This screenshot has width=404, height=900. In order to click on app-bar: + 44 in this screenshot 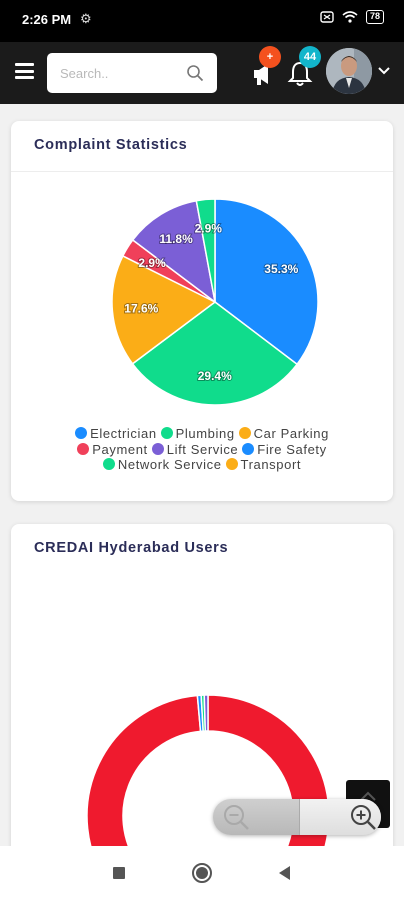, I will do `click(202, 73)`.